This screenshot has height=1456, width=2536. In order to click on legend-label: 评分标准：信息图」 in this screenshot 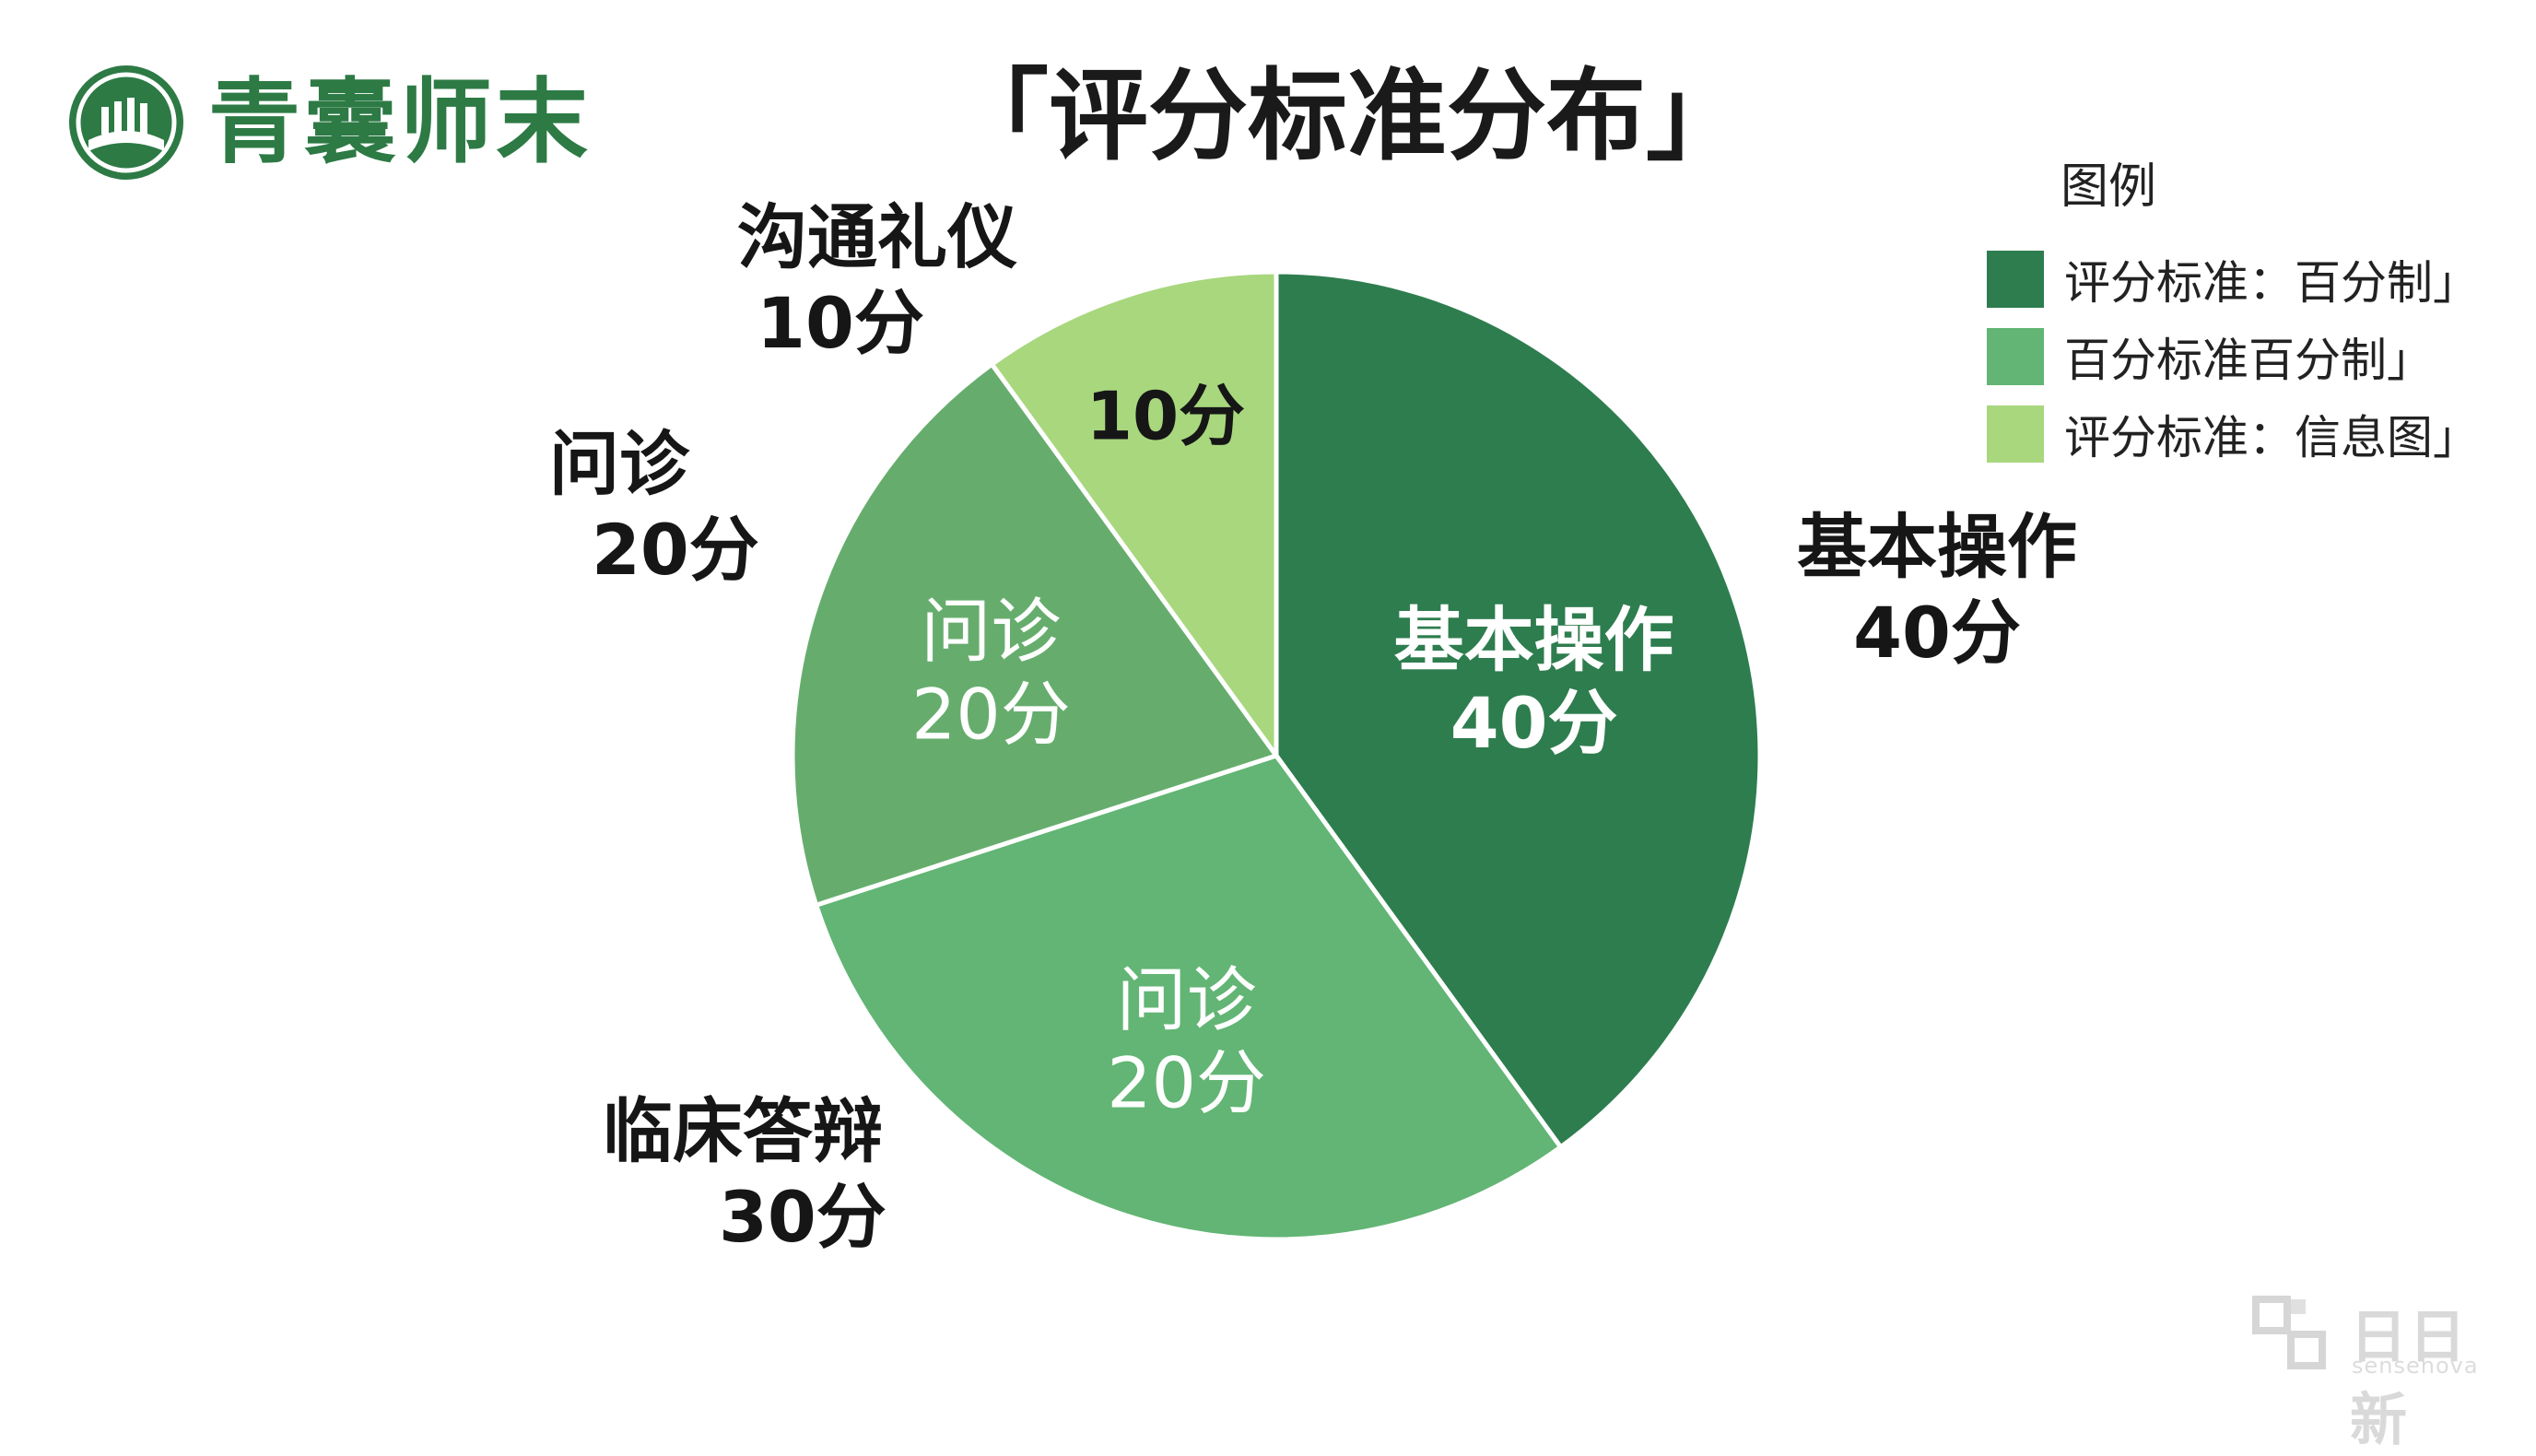, I will do `click(2271, 437)`.